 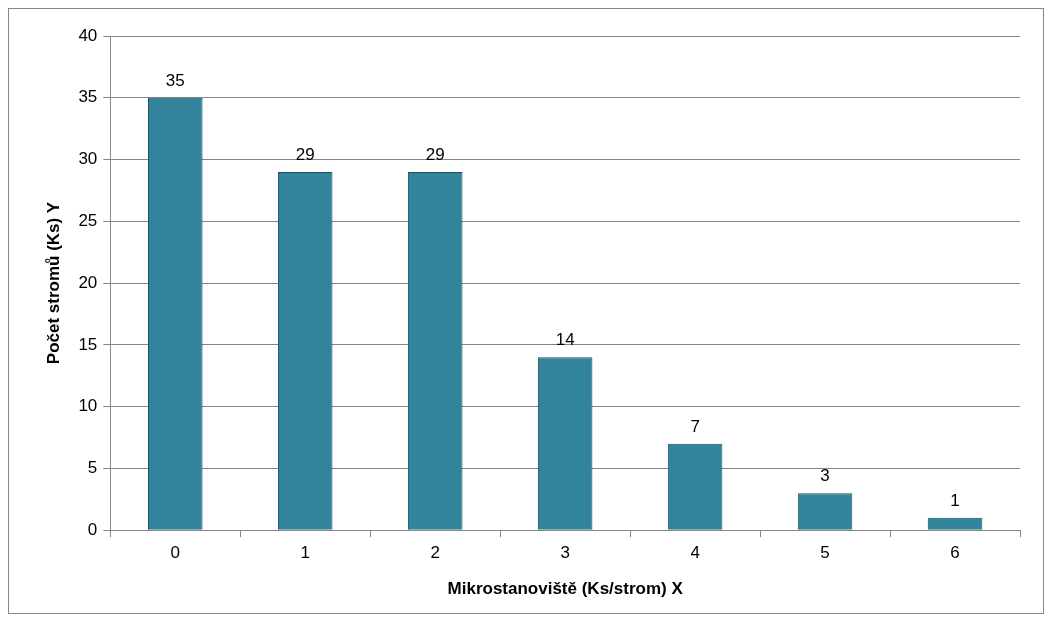 What do you see at coordinates (695, 426) in the screenshot?
I see `data-label: 7` at bounding box center [695, 426].